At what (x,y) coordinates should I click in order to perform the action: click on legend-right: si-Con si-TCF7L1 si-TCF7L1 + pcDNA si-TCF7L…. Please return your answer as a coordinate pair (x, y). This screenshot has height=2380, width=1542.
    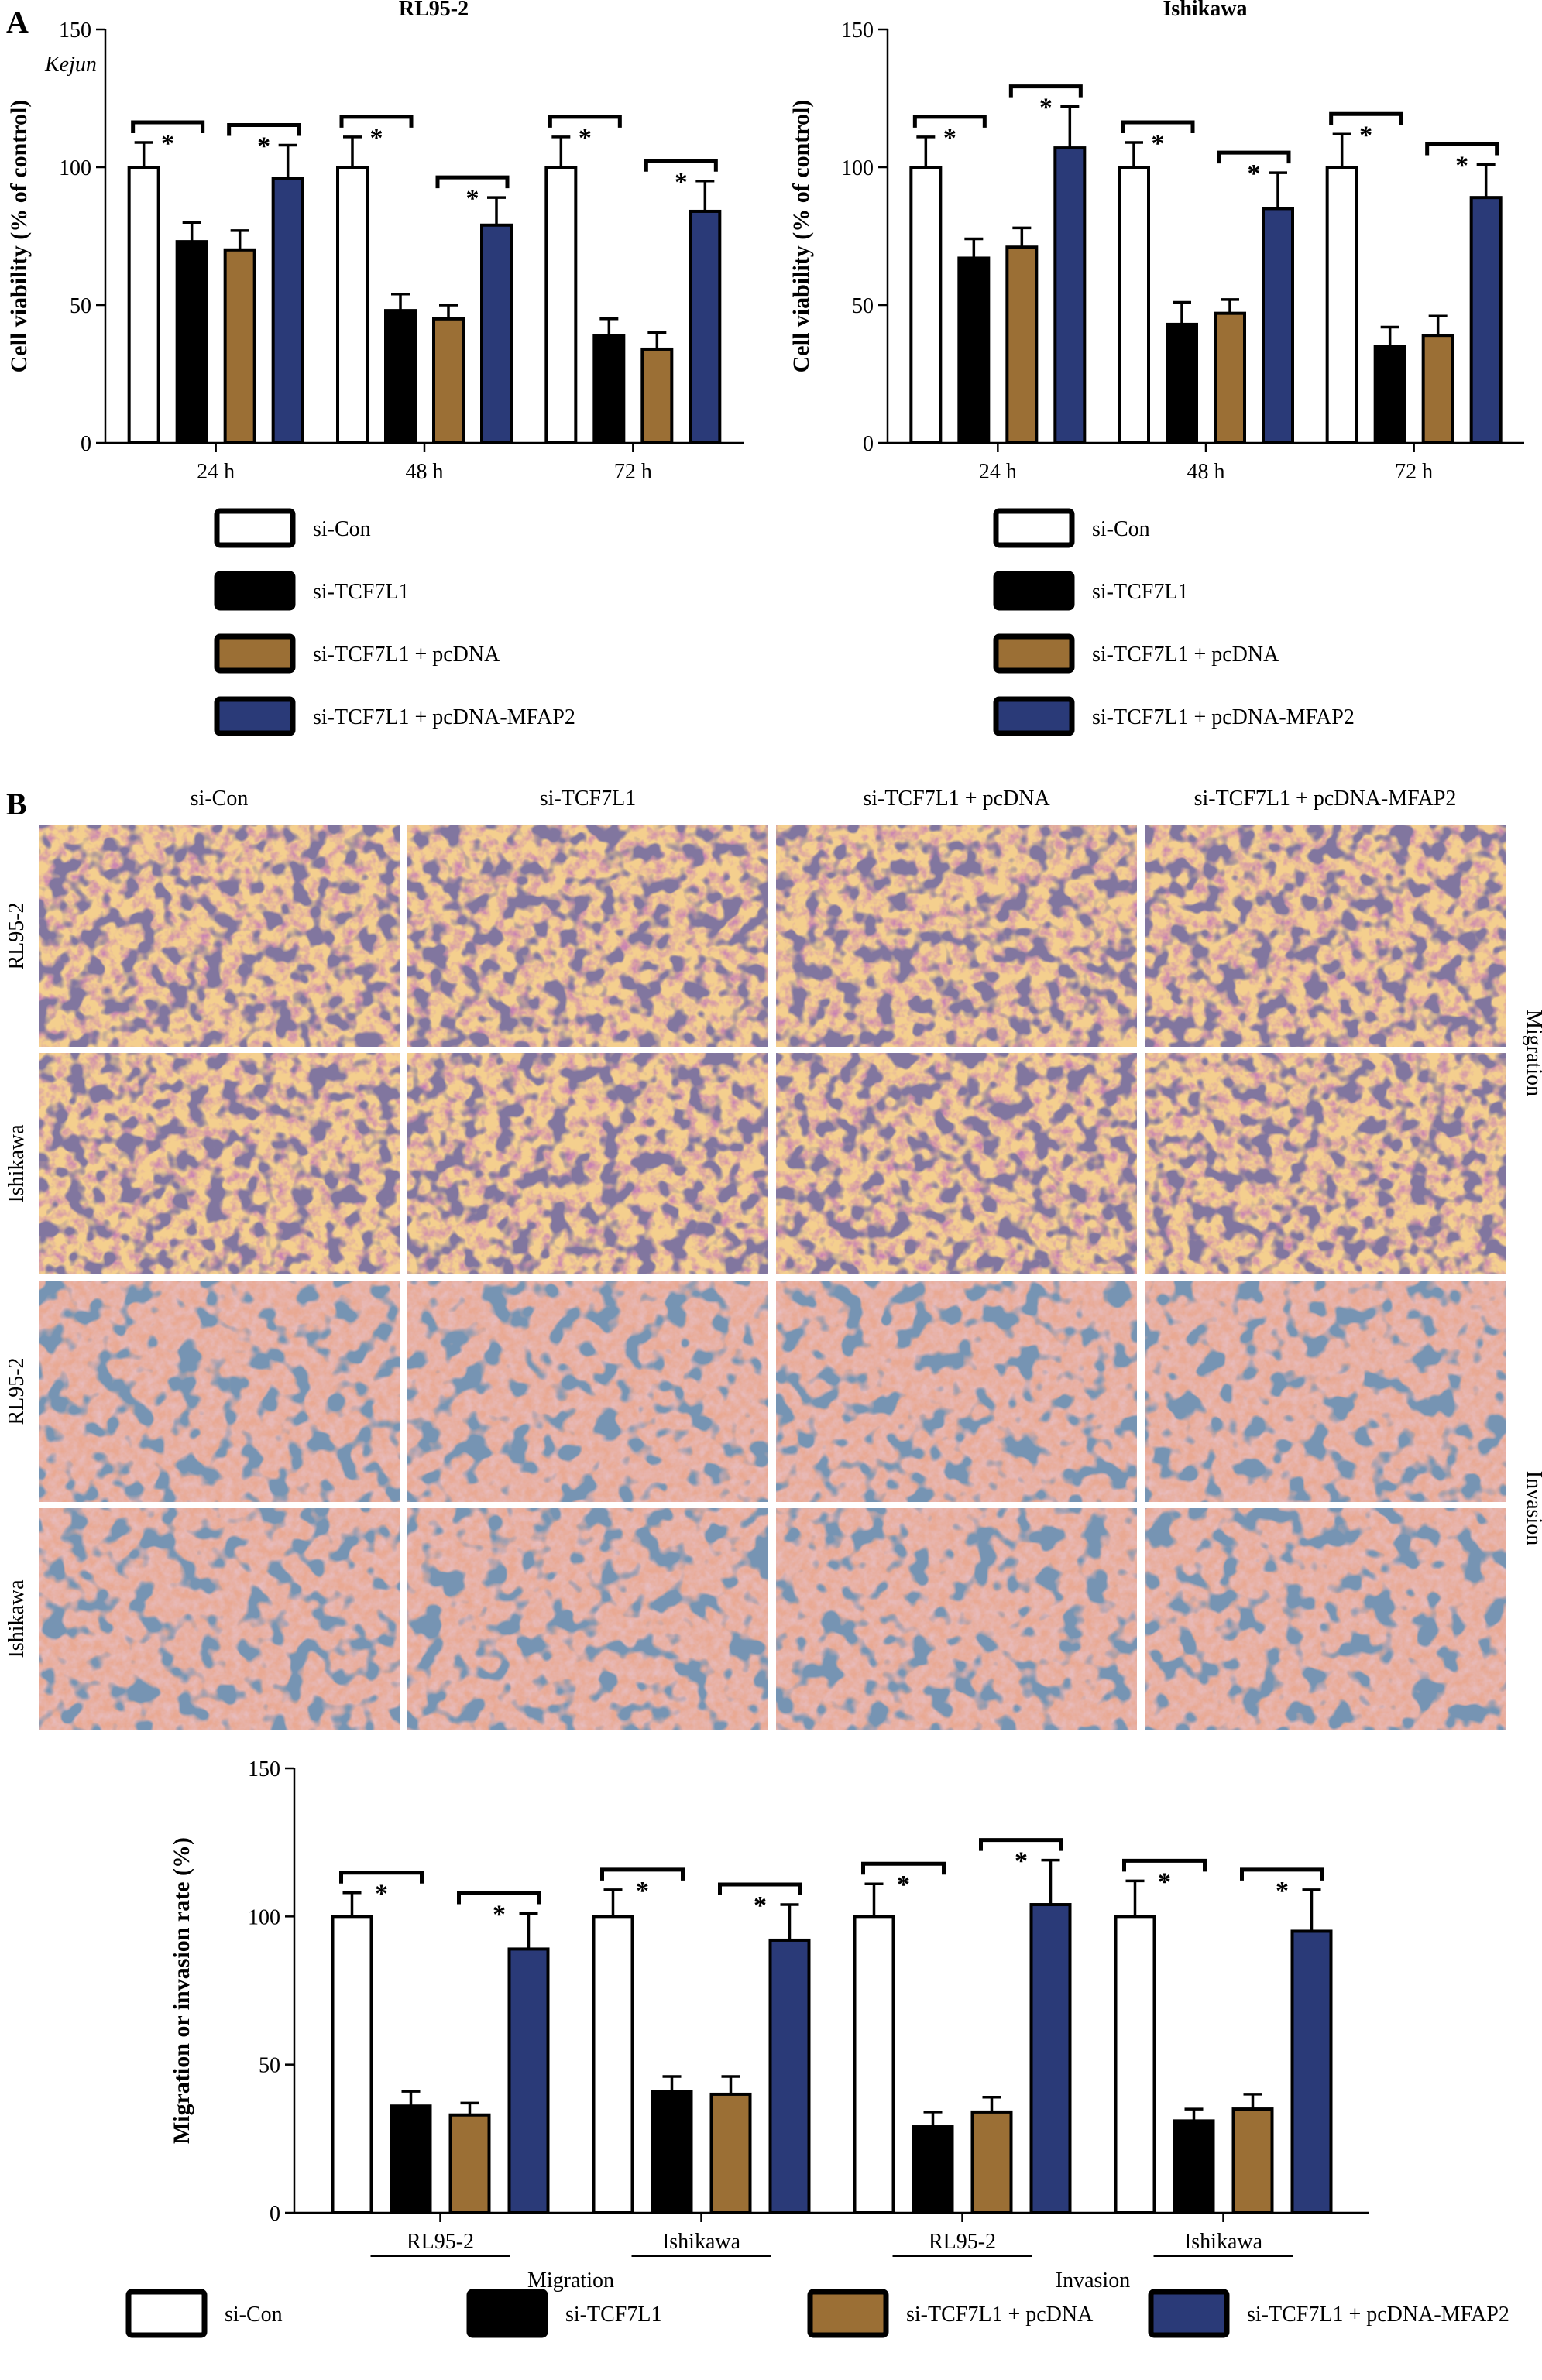
    Looking at the image, I should click on (1174, 622).